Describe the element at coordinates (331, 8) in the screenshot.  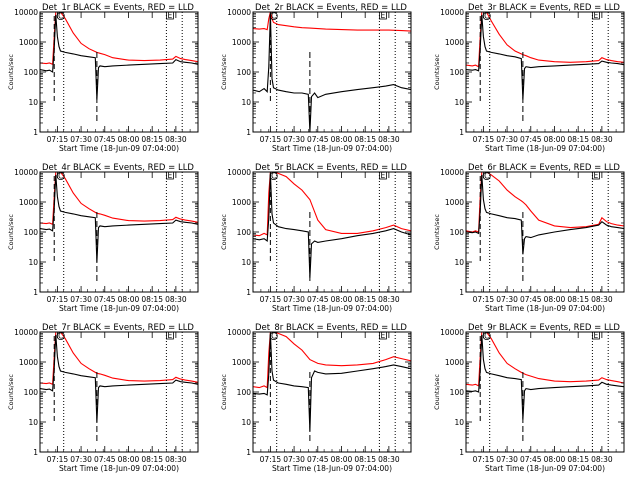
I see `panel-title: Det_2r BLACK = Events, RED = LLD` at that location.